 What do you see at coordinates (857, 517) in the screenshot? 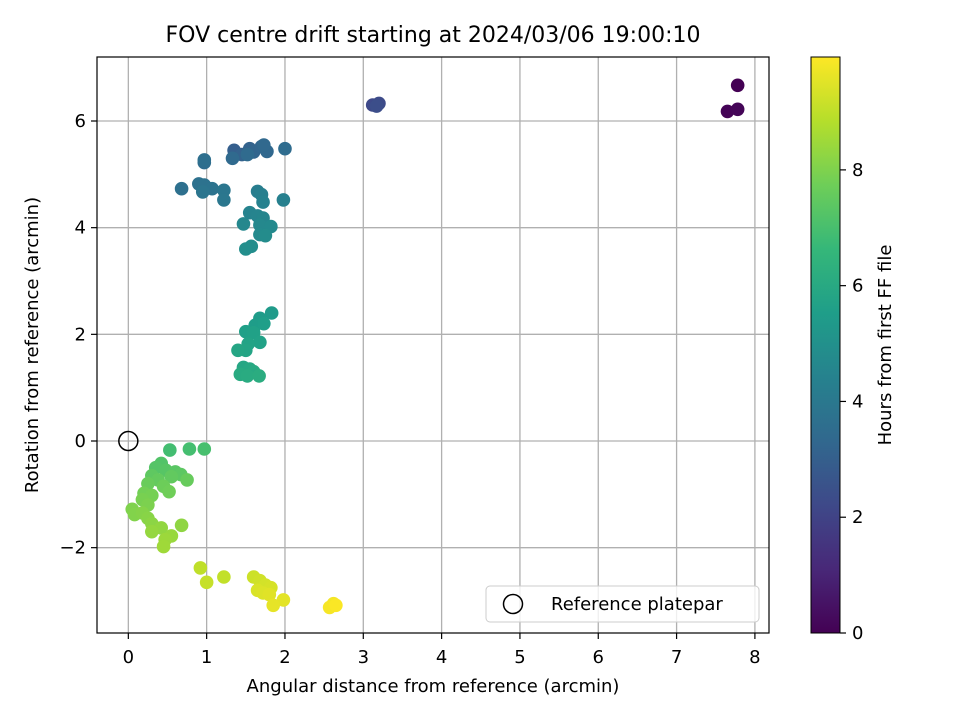
I see `colorbar-tick-label: 2` at bounding box center [857, 517].